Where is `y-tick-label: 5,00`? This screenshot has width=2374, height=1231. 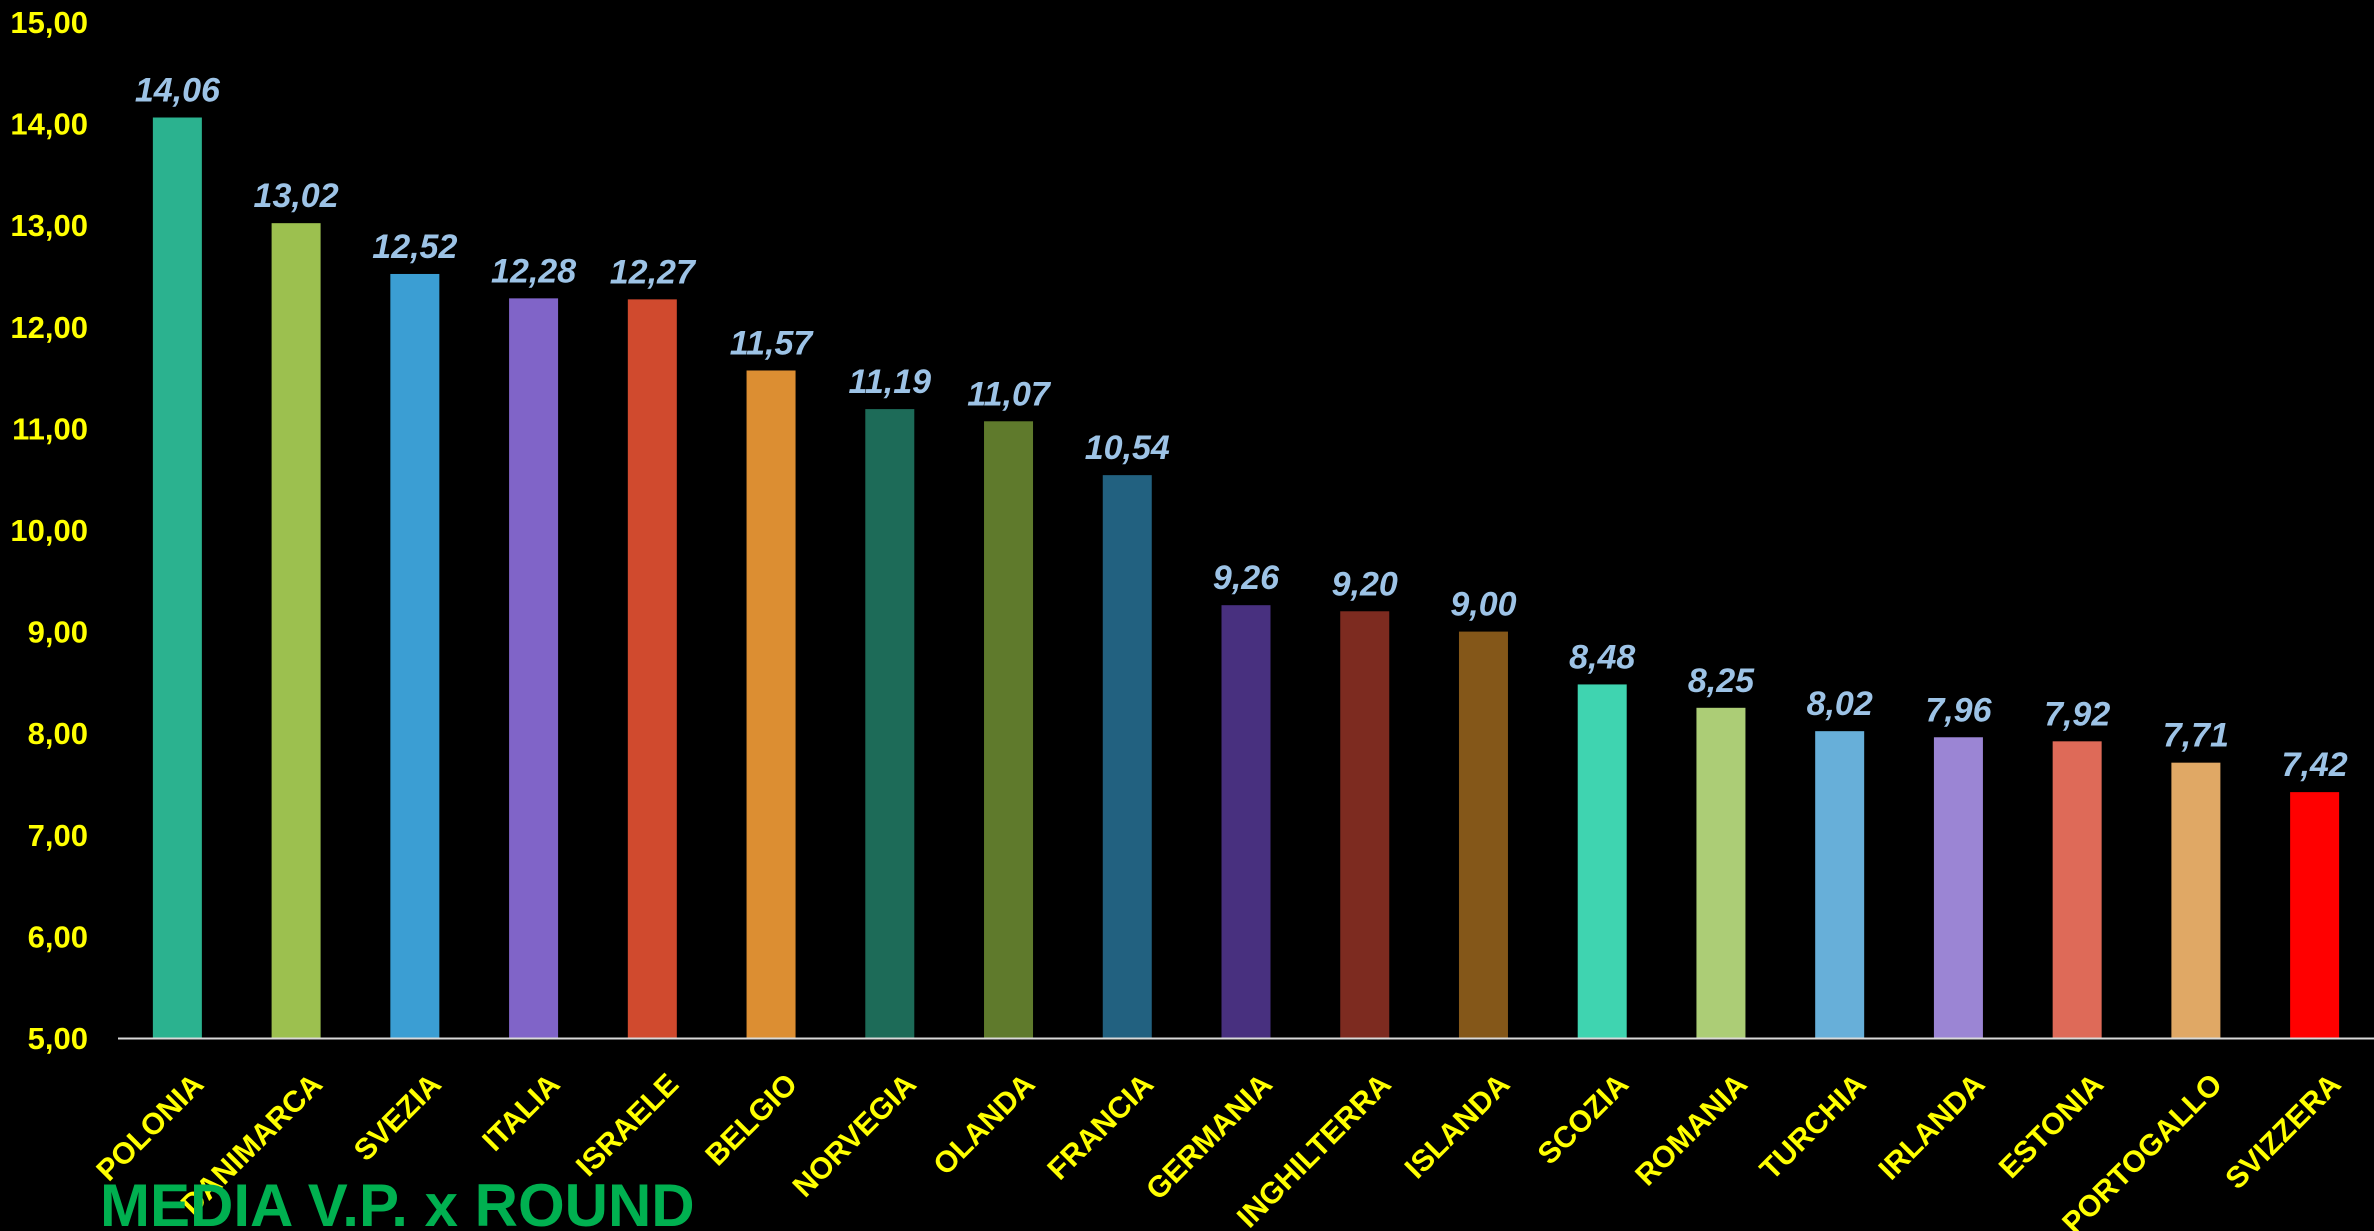
y-tick-label: 5,00 is located at coordinates (58, 1038).